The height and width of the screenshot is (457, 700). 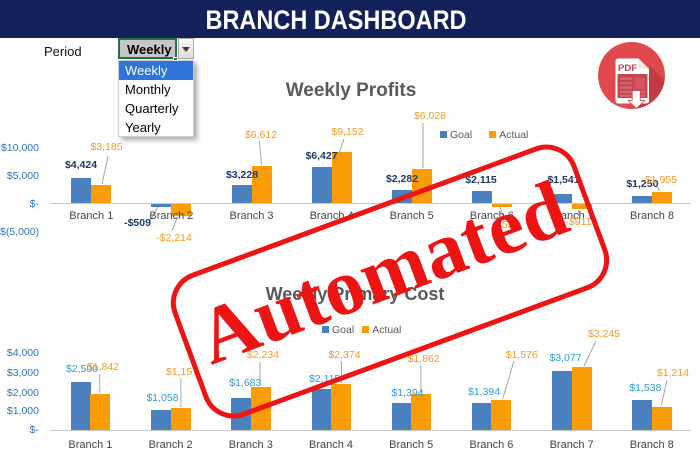 What do you see at coordinates (627, 68) in the screenshot?
I see `svg-text: PDF` at bounding box center [627, 68].